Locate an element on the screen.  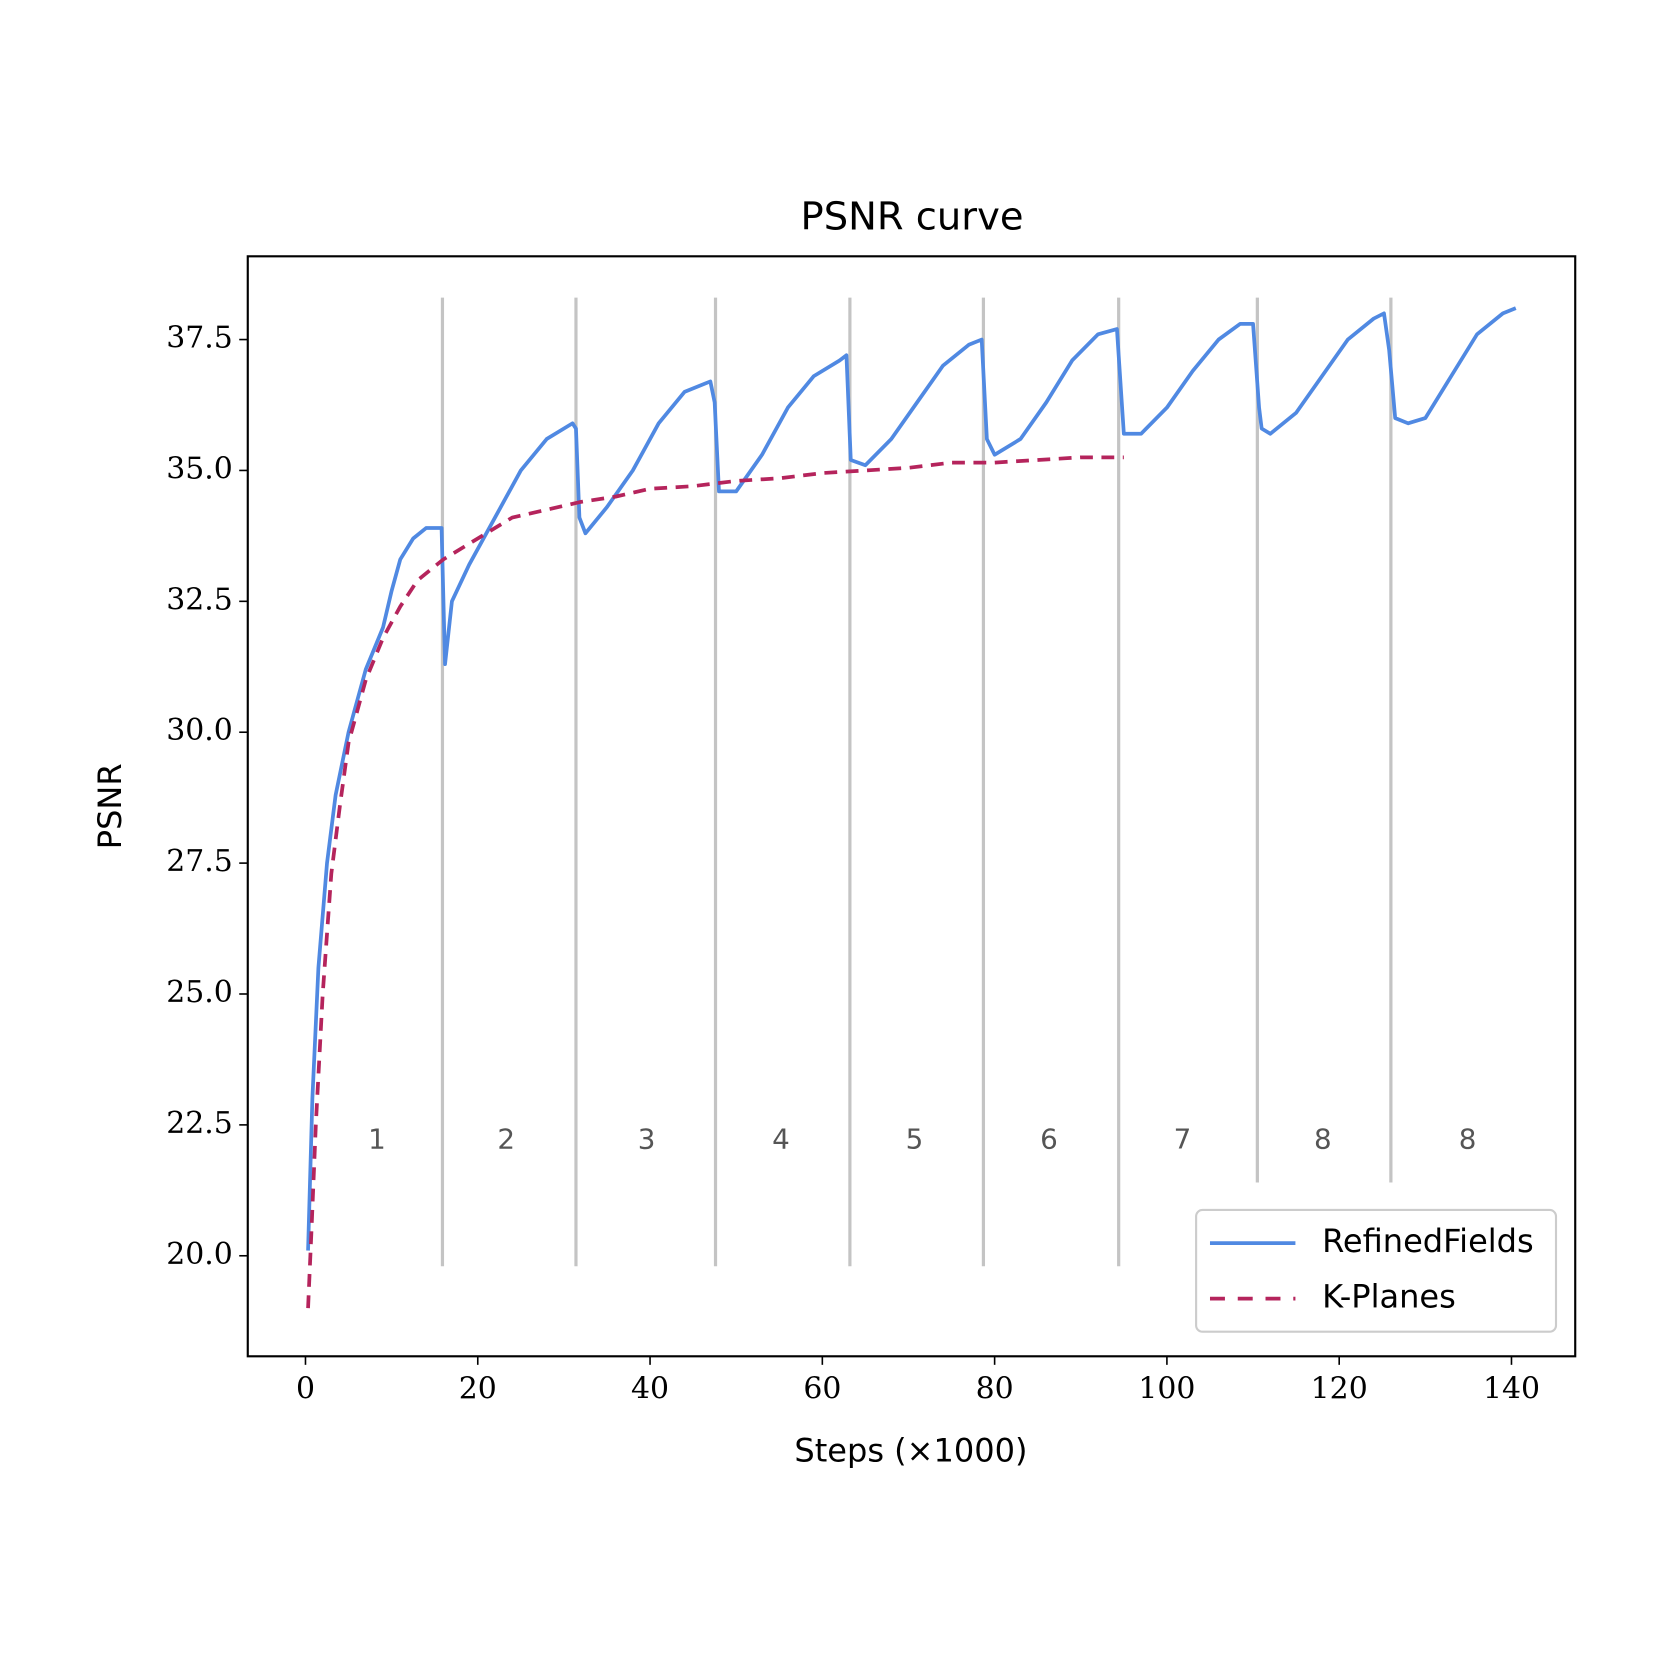
y-tick-label: 25.0 is located at coordinates (199, 992).